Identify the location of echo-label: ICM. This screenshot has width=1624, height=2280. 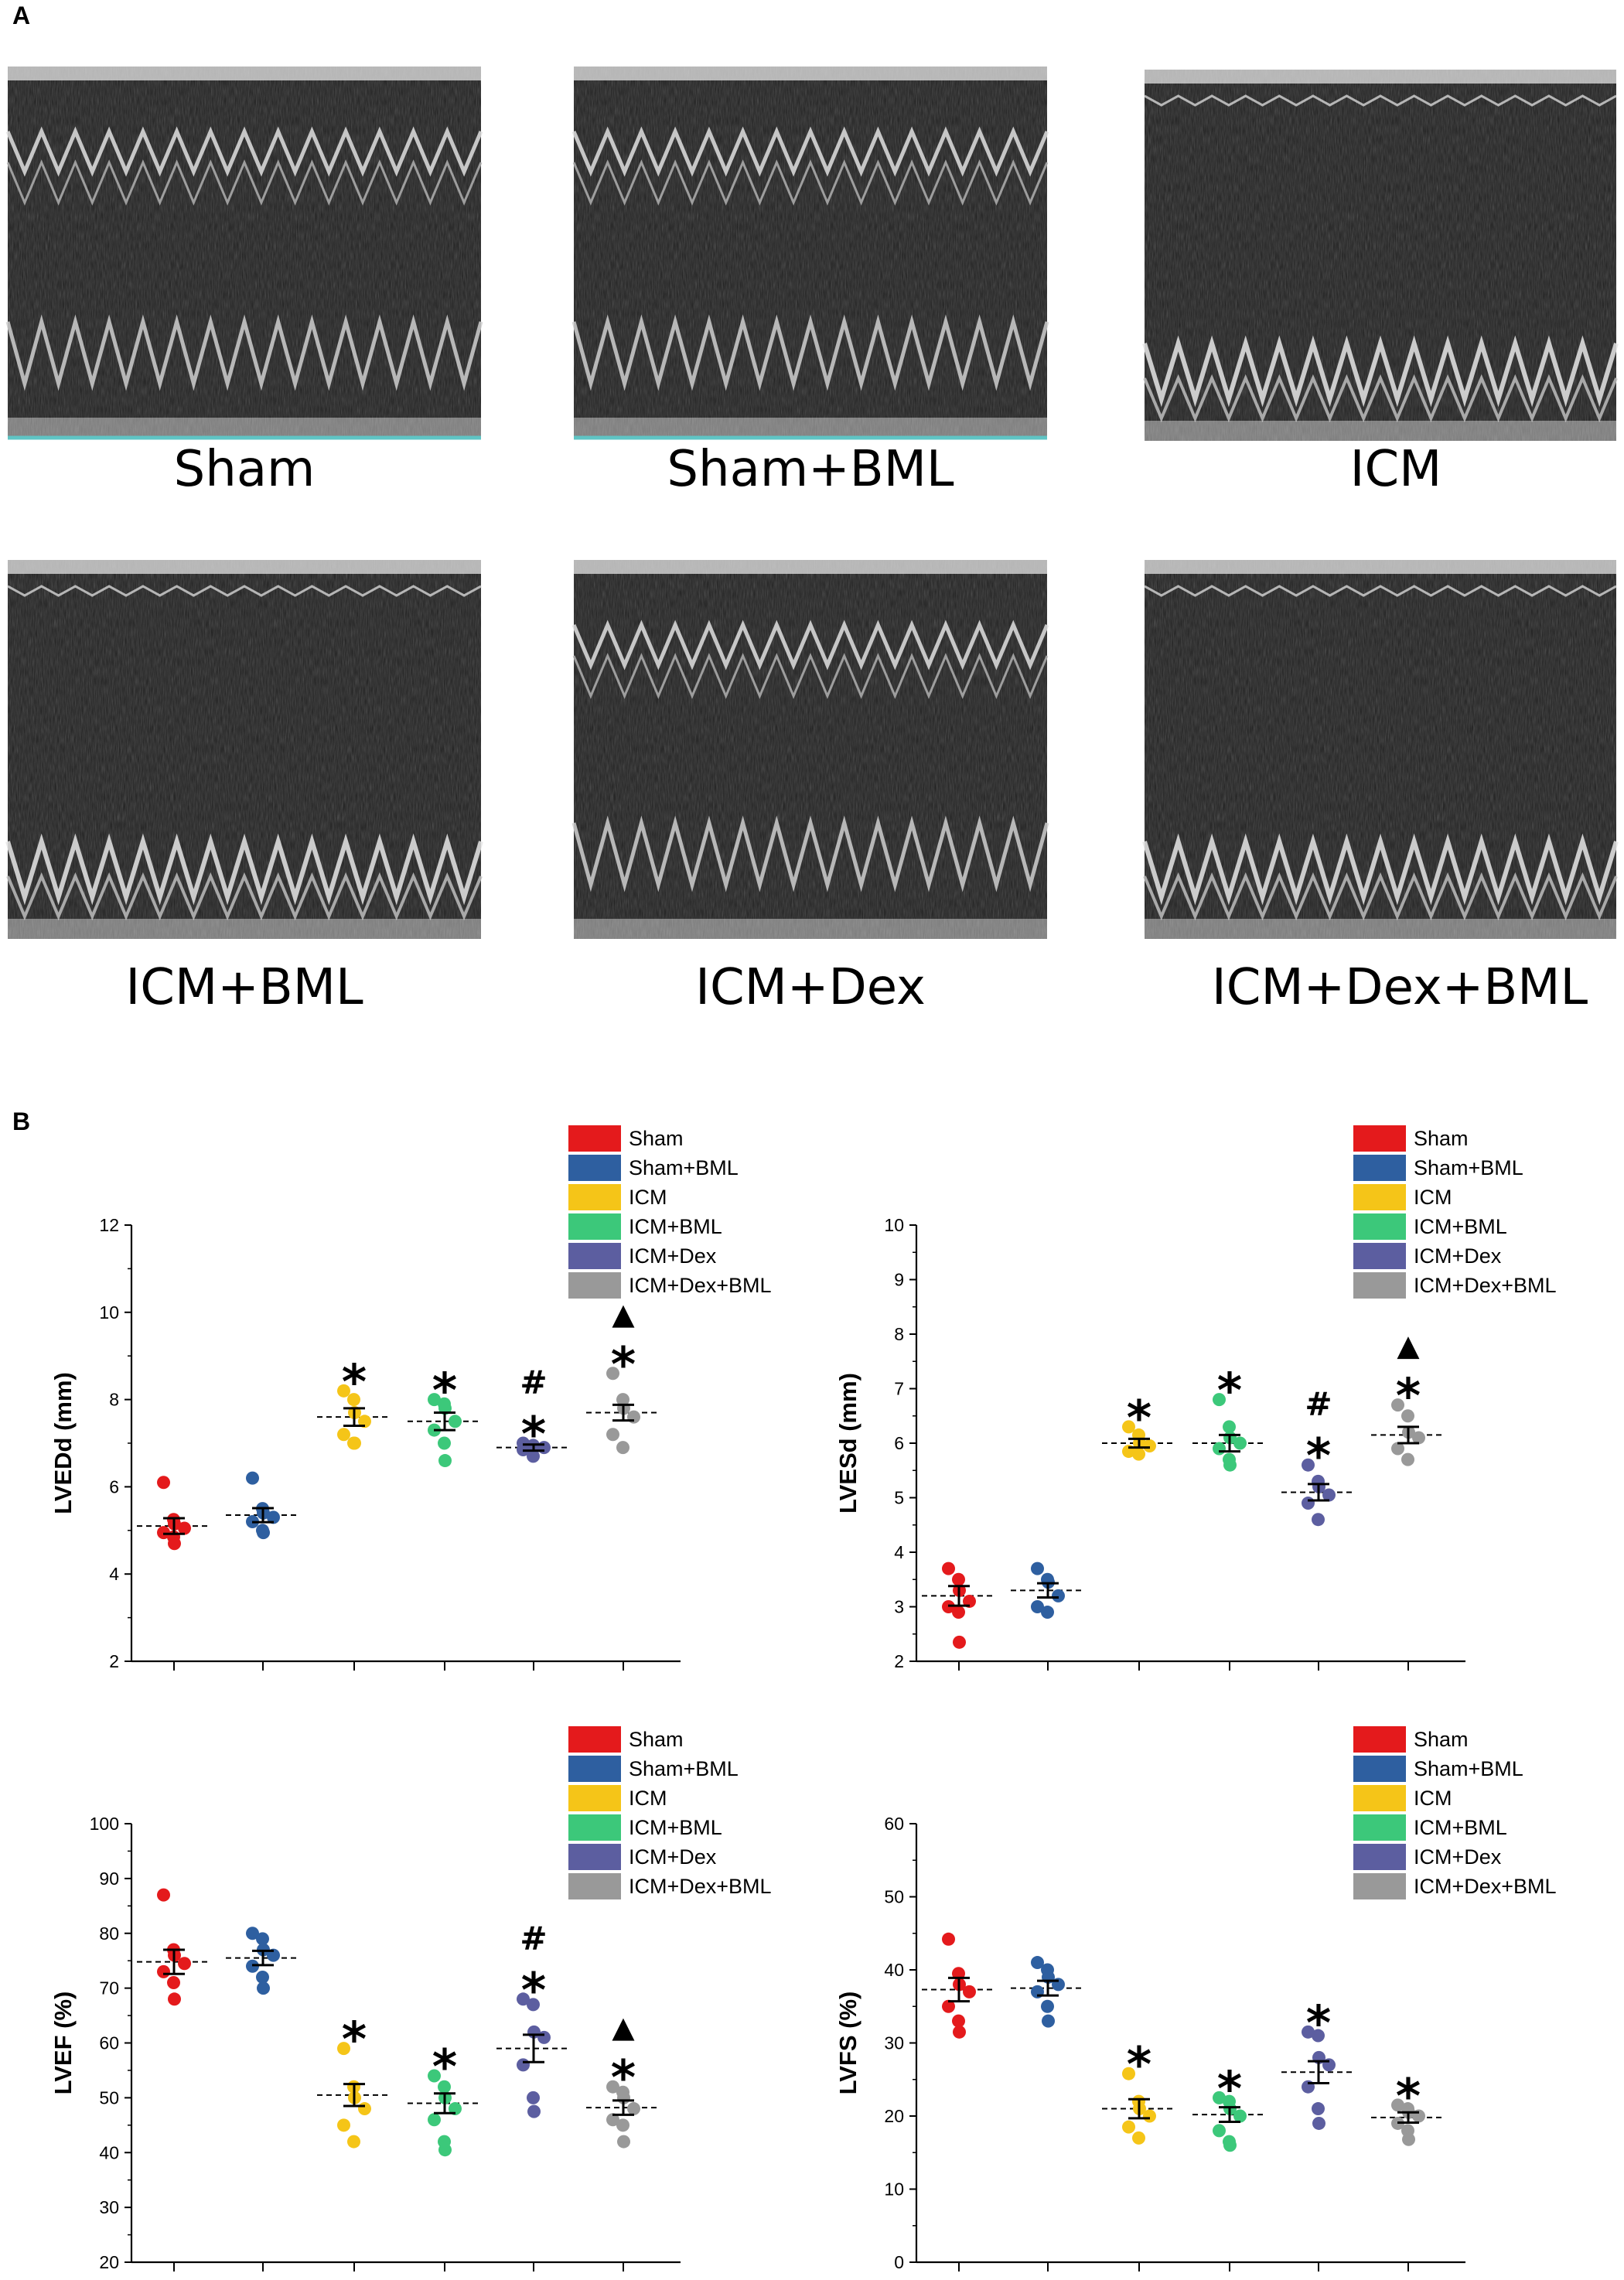
(1396, 469).